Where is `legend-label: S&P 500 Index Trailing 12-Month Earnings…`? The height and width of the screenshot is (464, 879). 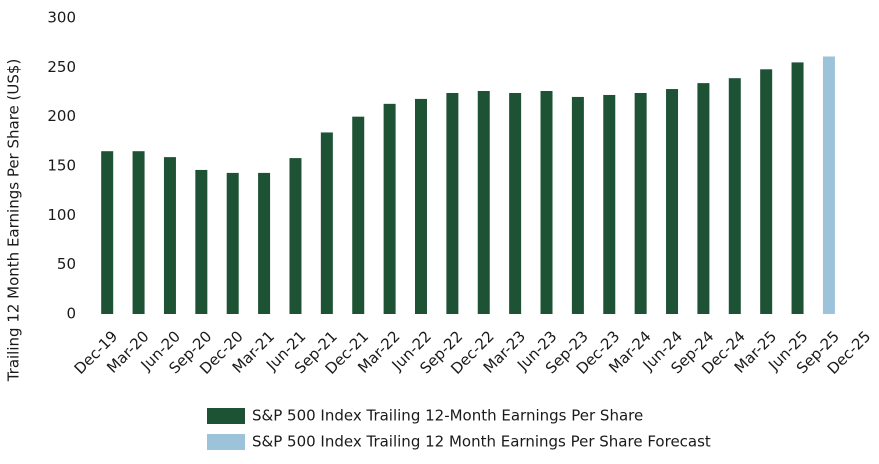
legend-label: S&P 500 Index Trailing 12-Month Earnings… is located at coordinates (447, 416).